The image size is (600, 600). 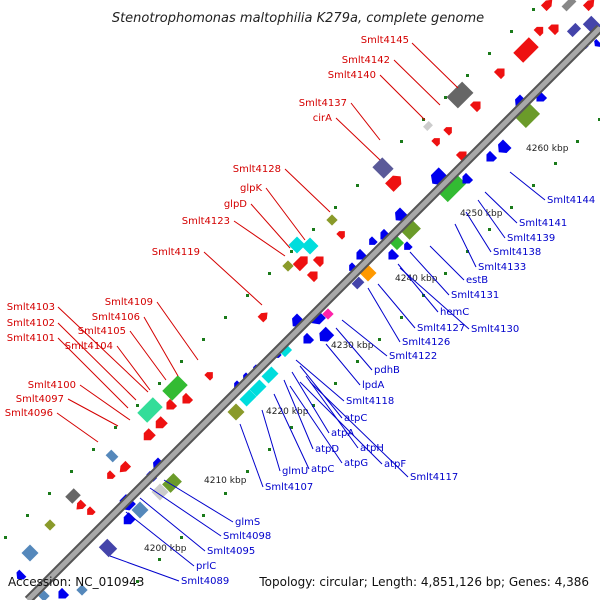 I want to click on gene-label: atpF, so click(x=395, y=464).